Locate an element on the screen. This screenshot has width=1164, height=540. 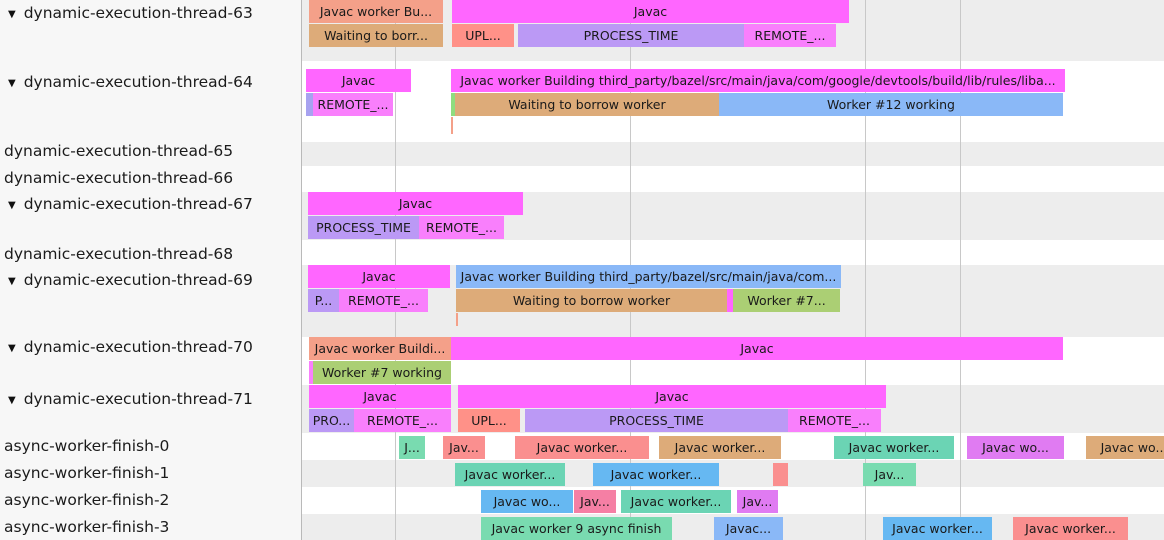
track-label-dynamic-execution-thread-69: ▼ dynamic-execution-thread-69 is located at coordinates (150, 280).